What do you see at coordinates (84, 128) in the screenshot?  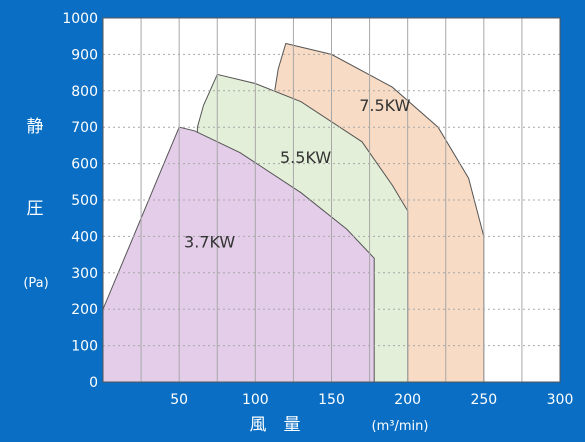 I see `y-tick-label: 700` at bounding box center [84, 128].